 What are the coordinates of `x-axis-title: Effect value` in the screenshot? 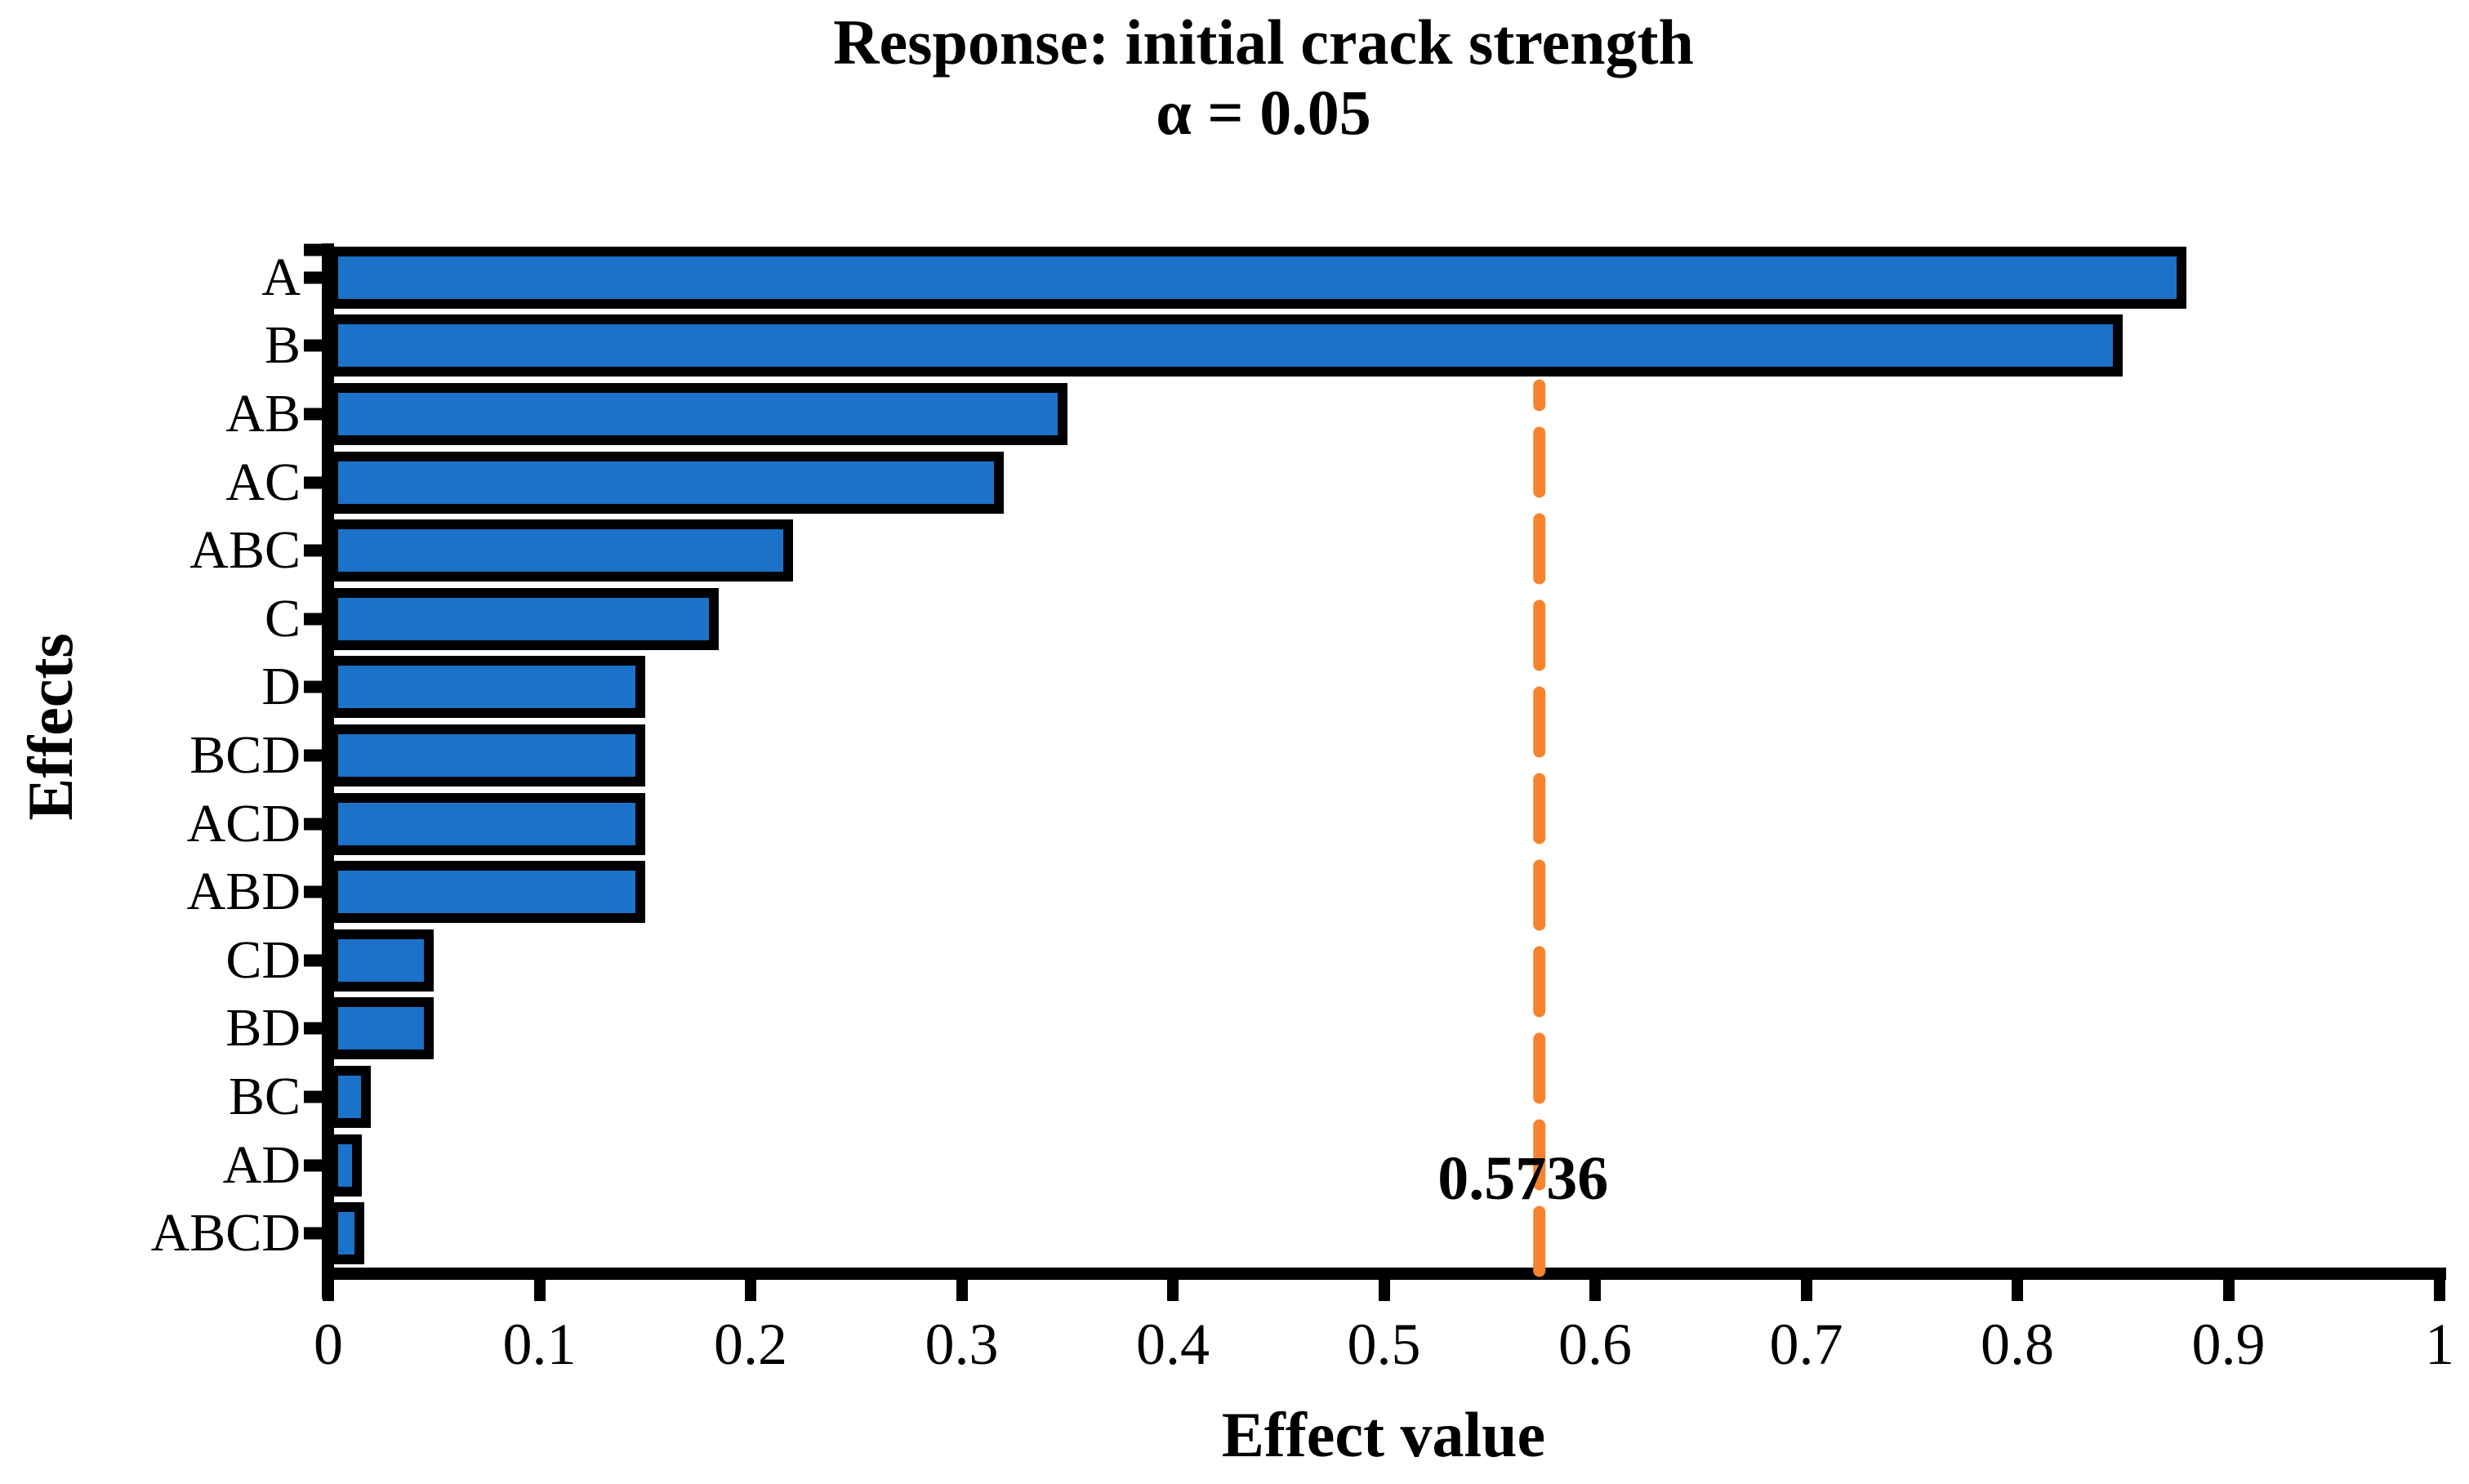 It's located at (1383, 1435).